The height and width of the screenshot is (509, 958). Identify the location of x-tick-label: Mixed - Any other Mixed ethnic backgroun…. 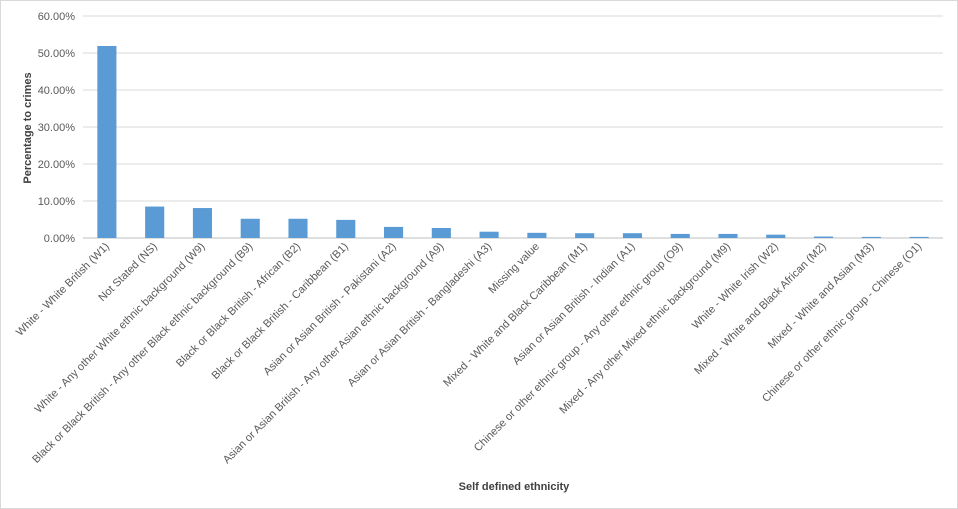
(645, 329).